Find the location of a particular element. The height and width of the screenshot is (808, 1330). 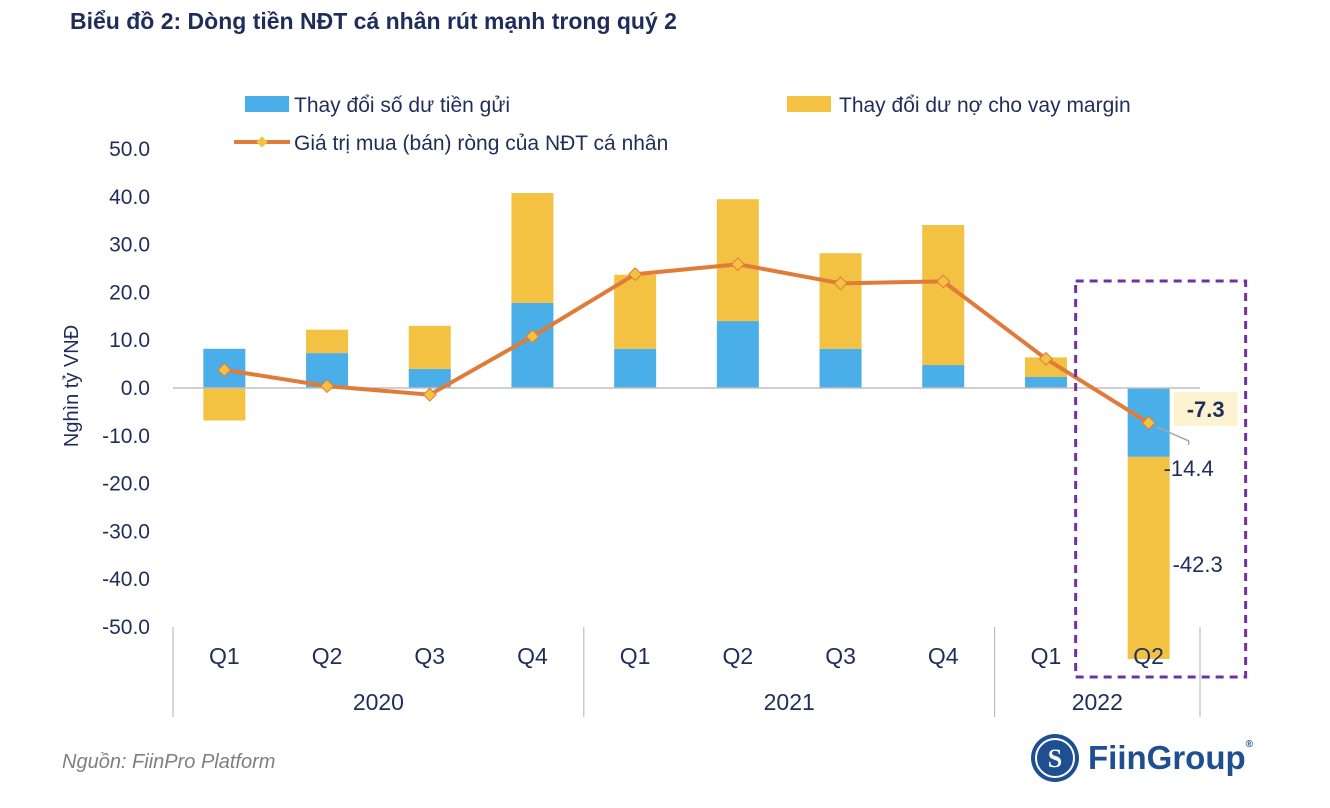

source-note: Nguồn: FiinPro Platform is located at coordinates (169, 762).